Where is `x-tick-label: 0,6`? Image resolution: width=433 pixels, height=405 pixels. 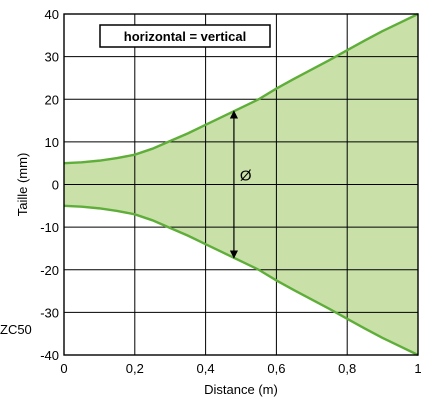
x-tick-label: 0,6 is located at coordinates (276, 368).